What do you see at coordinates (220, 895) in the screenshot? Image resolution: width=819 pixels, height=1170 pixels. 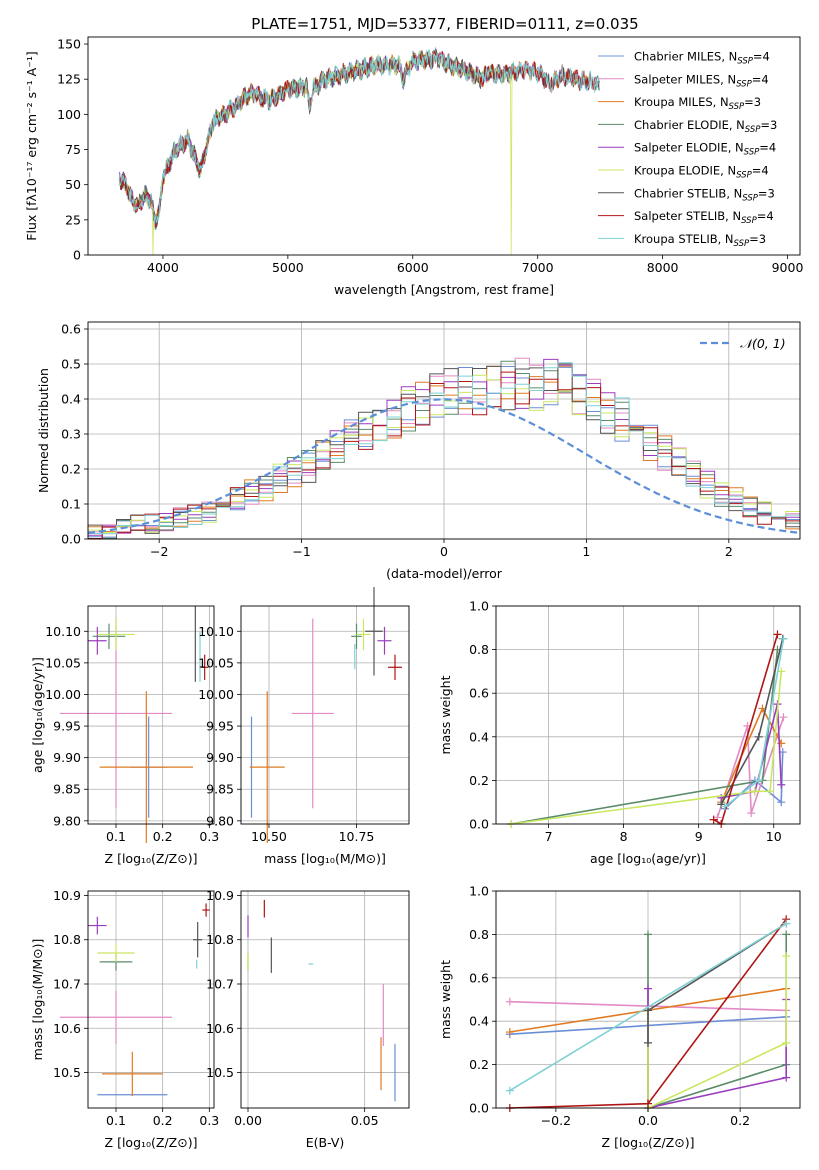 I see `y-tick-label: 10.9` at bounding box center [220, 895].